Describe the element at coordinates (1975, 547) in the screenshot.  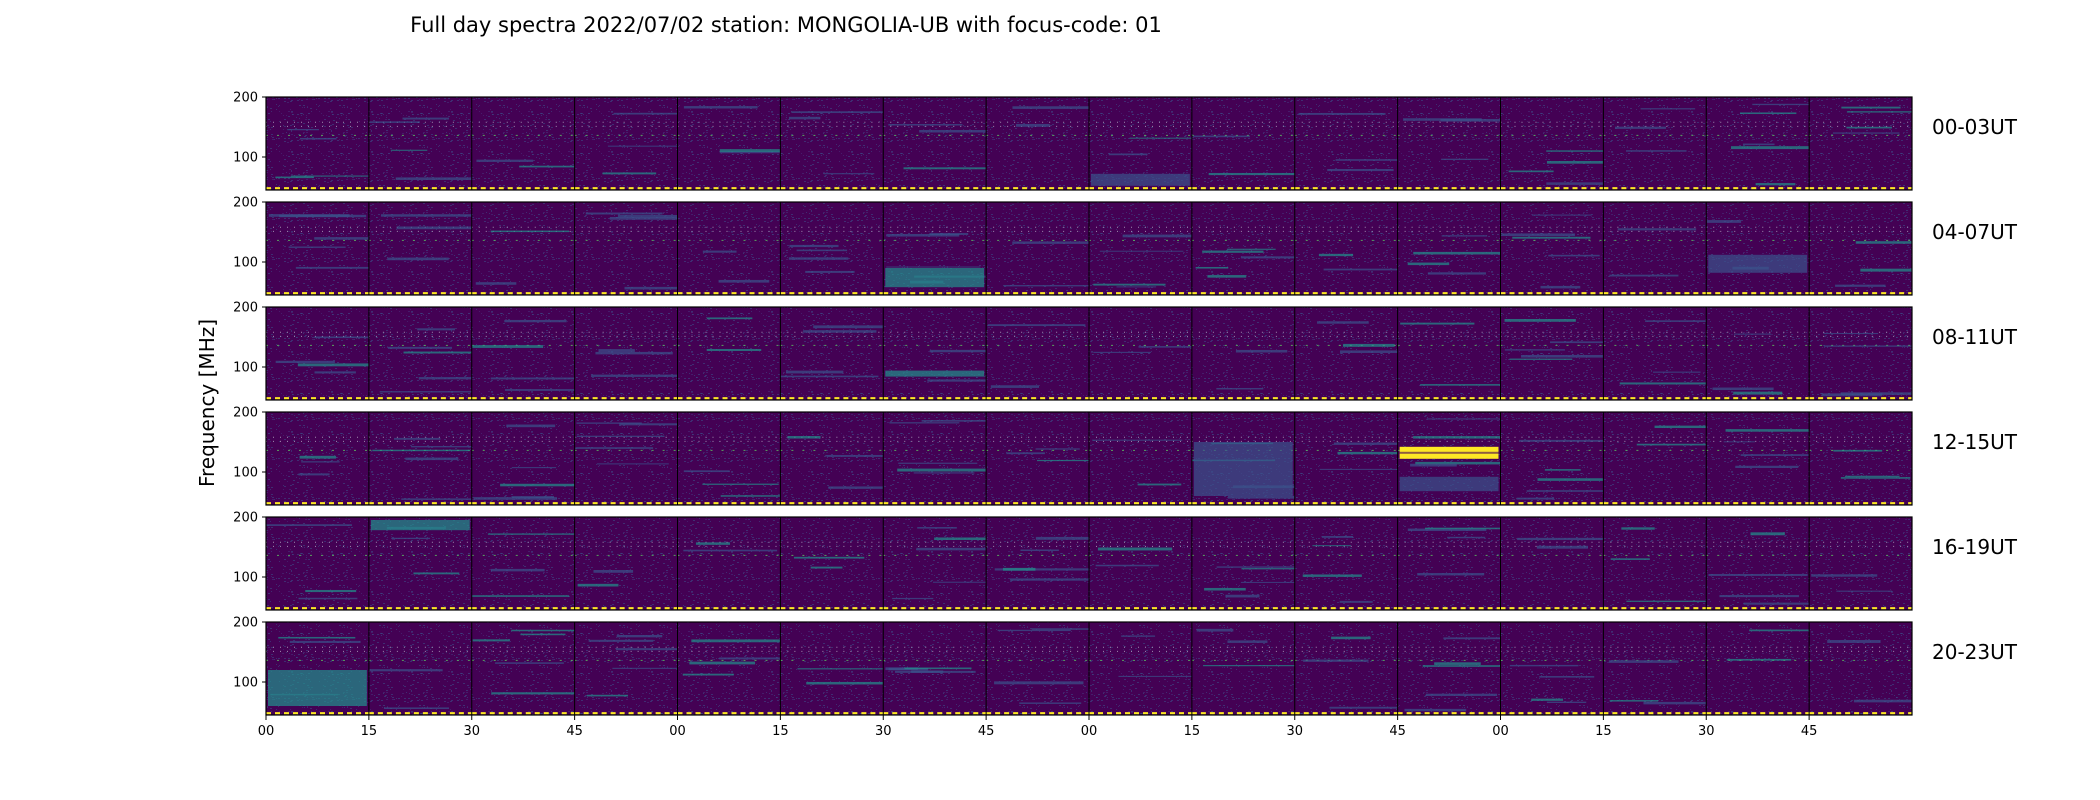
I see `row-label: 16-19UT` at that location.